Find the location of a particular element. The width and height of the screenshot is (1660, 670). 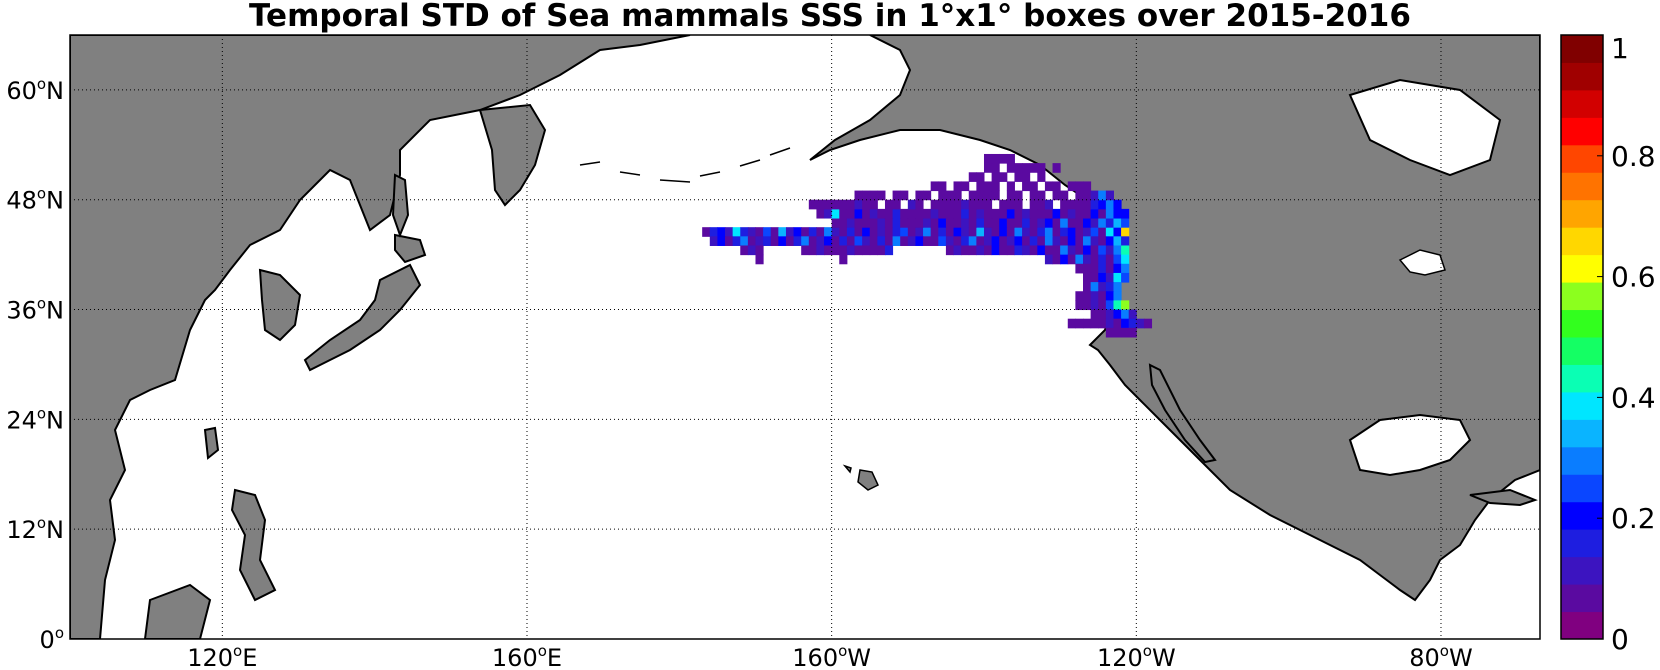

aleutian-islands is located at coordinates (685, 165).